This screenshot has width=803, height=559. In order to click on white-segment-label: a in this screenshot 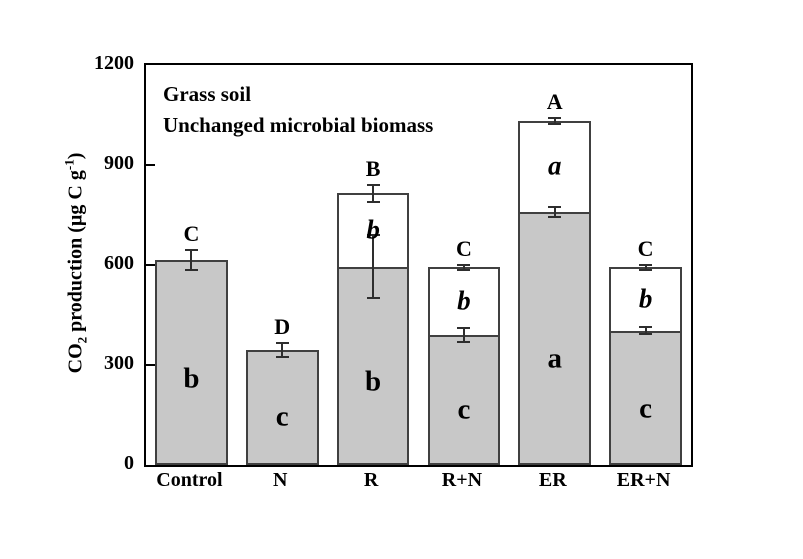, I will do `click(554, 165)`.